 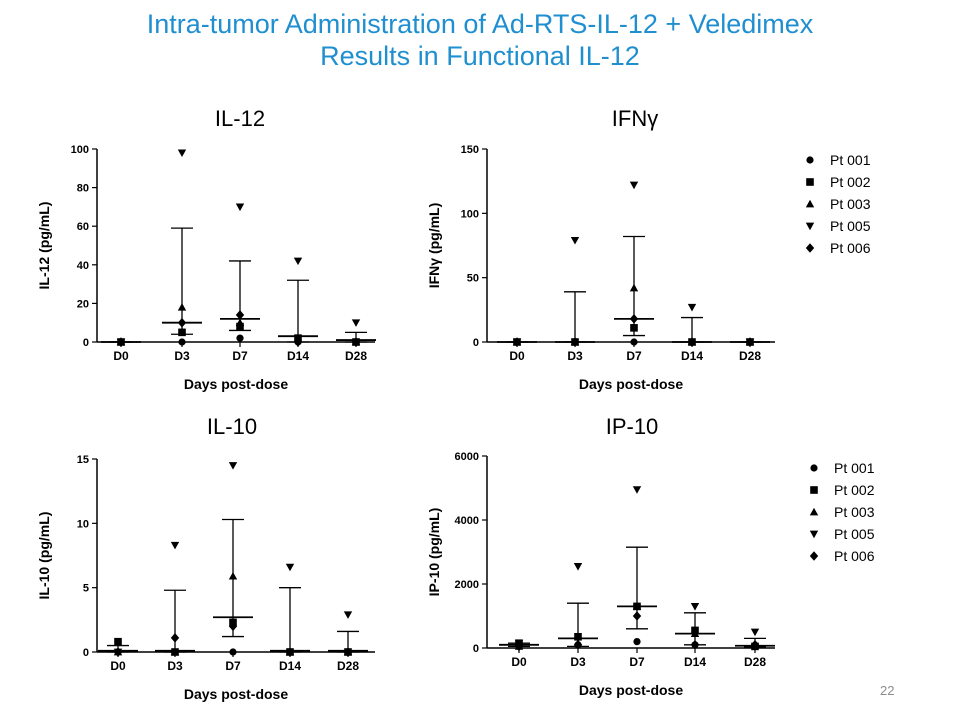 I want to click on y-axis-title: IL-10 (pg/mL), so click(x=44, y=556).